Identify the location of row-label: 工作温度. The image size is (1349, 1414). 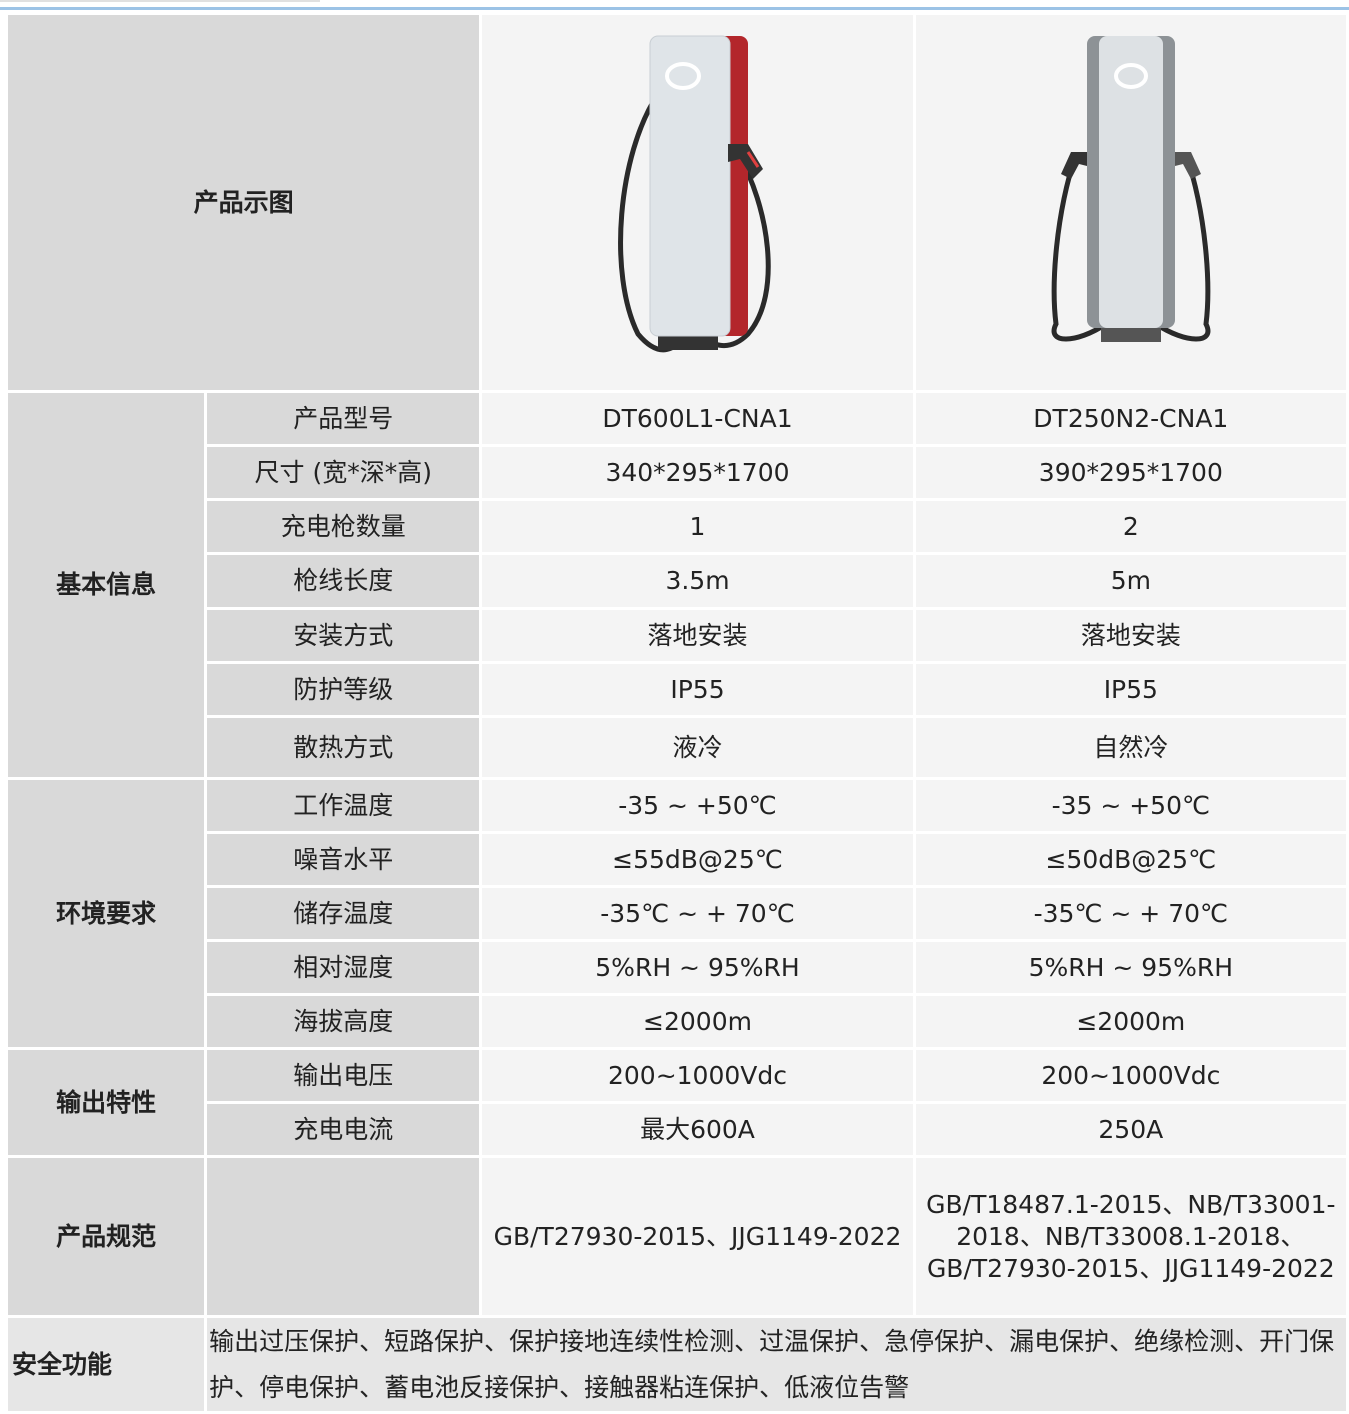
(343, 805).